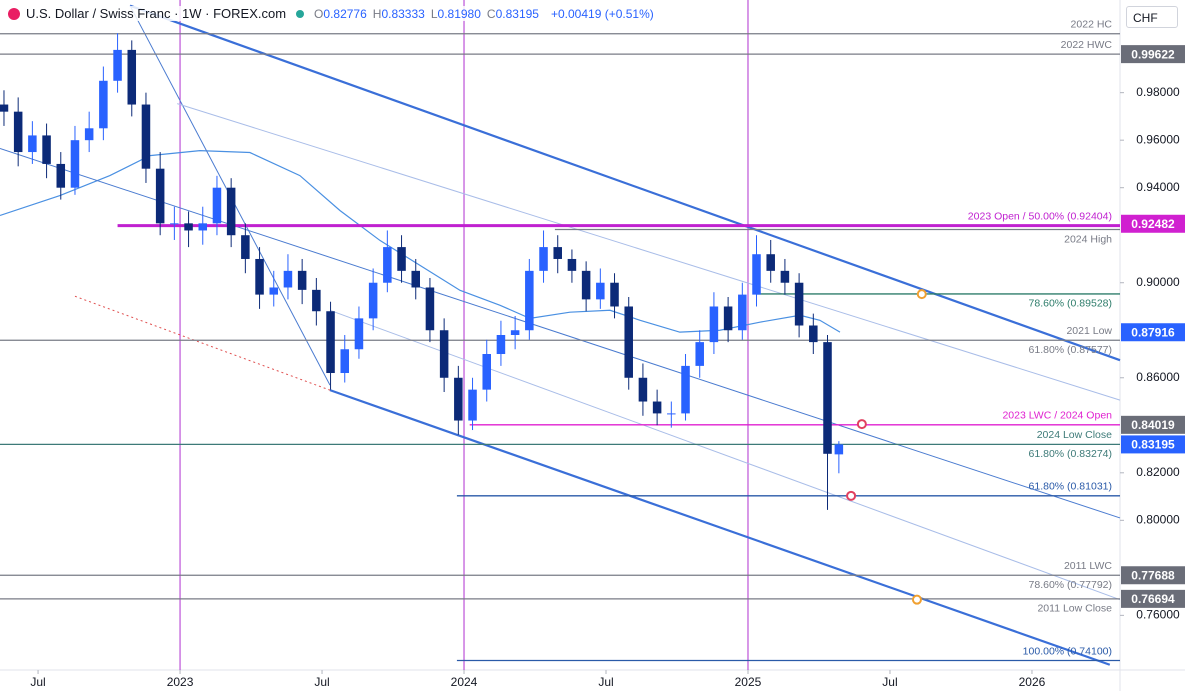  What do you see at coordinates (464, 682) in the screenshot?
I see `x-tick-label: 2024` at bounding box center [464, 682].